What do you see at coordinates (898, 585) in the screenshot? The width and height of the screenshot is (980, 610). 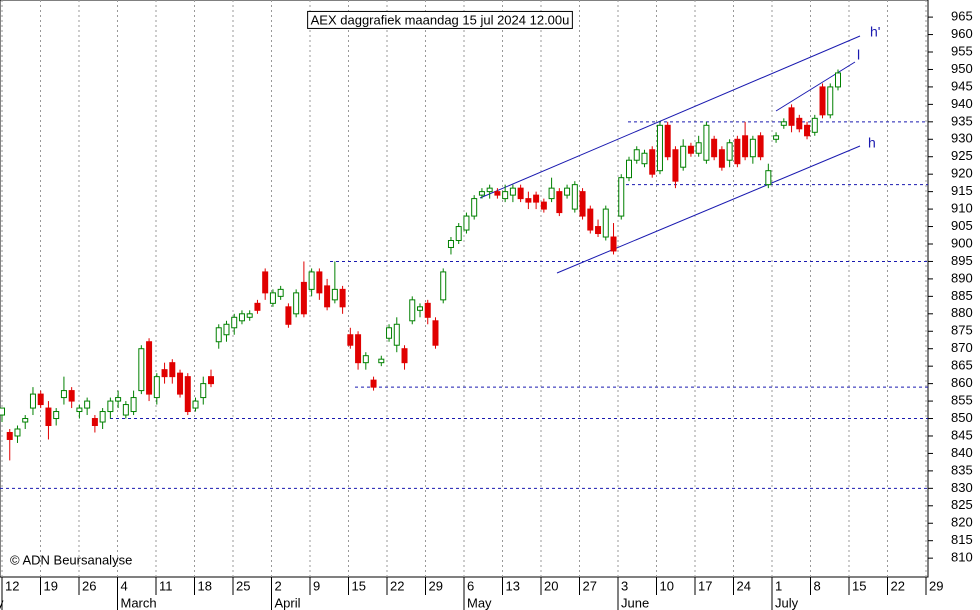 I see `x-tick-label: 22` at bounding box center [898, 585].